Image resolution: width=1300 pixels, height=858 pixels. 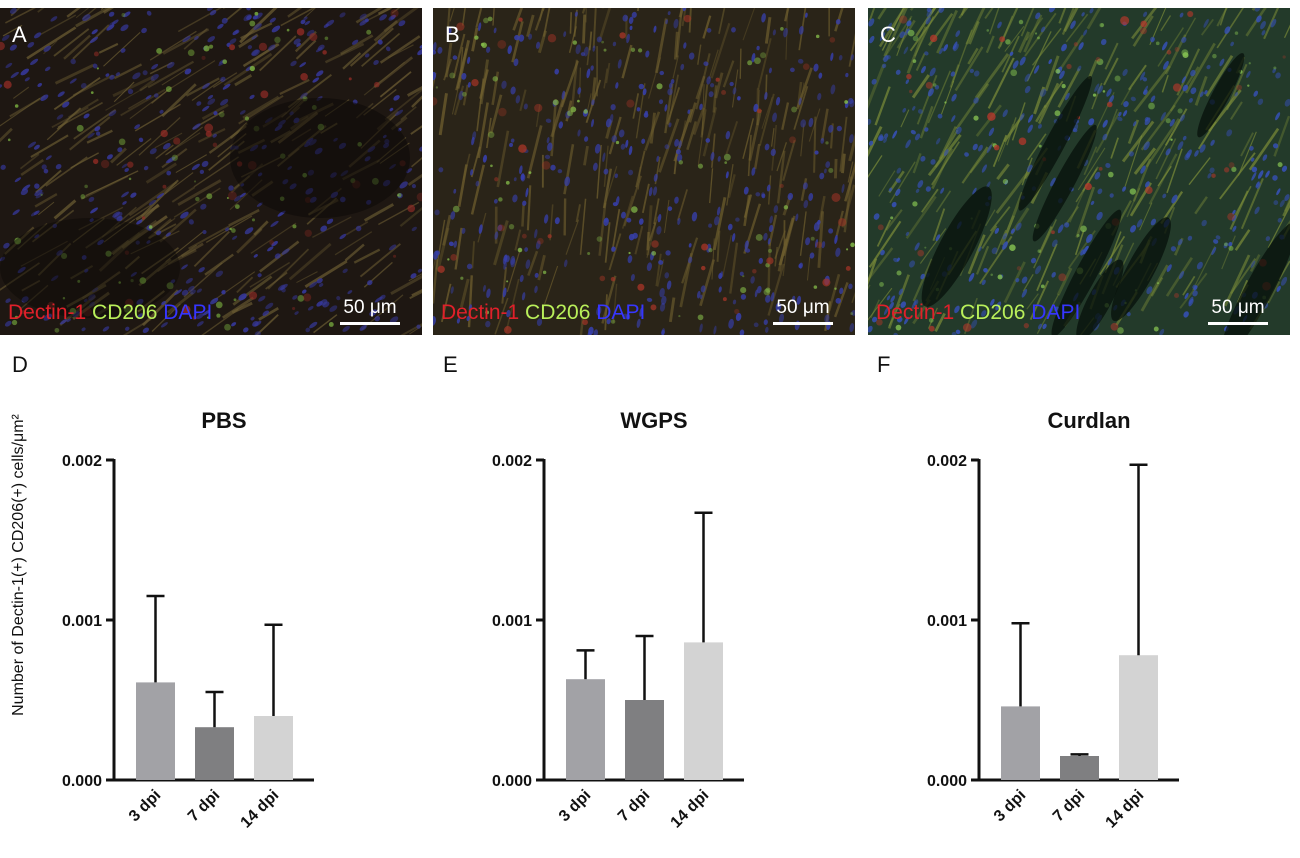 What do you see at coordinates (452, 34) in the screenshot?
I see `panel-label-b: B` at bounding box center [452, 34].